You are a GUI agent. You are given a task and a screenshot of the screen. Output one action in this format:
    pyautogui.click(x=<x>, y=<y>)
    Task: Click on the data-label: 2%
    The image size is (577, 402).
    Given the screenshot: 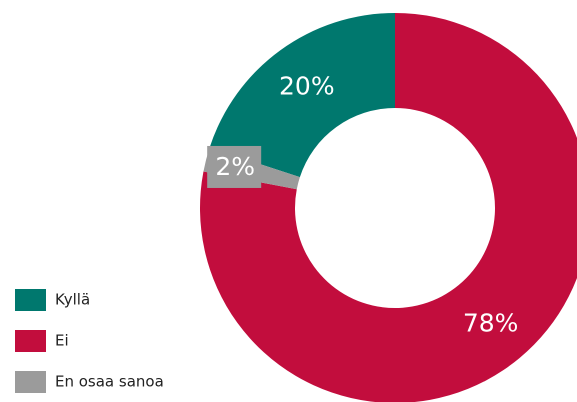 What is the action you would take?
    pyautogui.click(x=235, y=166)
    